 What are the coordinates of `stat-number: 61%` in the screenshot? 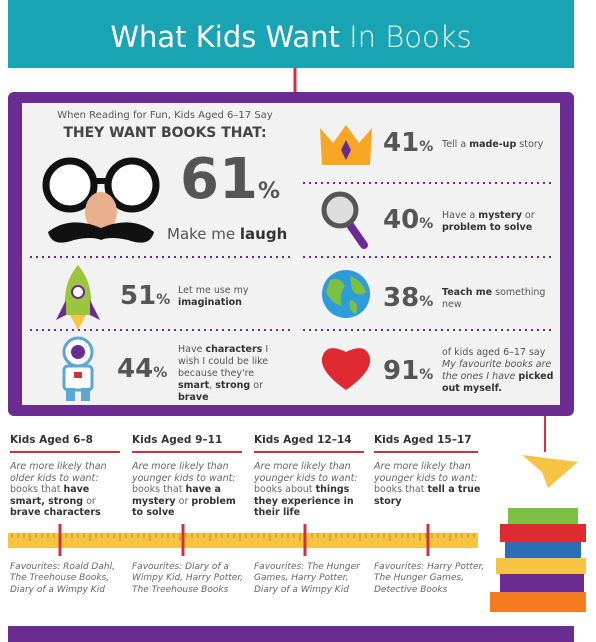 It's located at (230, 180).